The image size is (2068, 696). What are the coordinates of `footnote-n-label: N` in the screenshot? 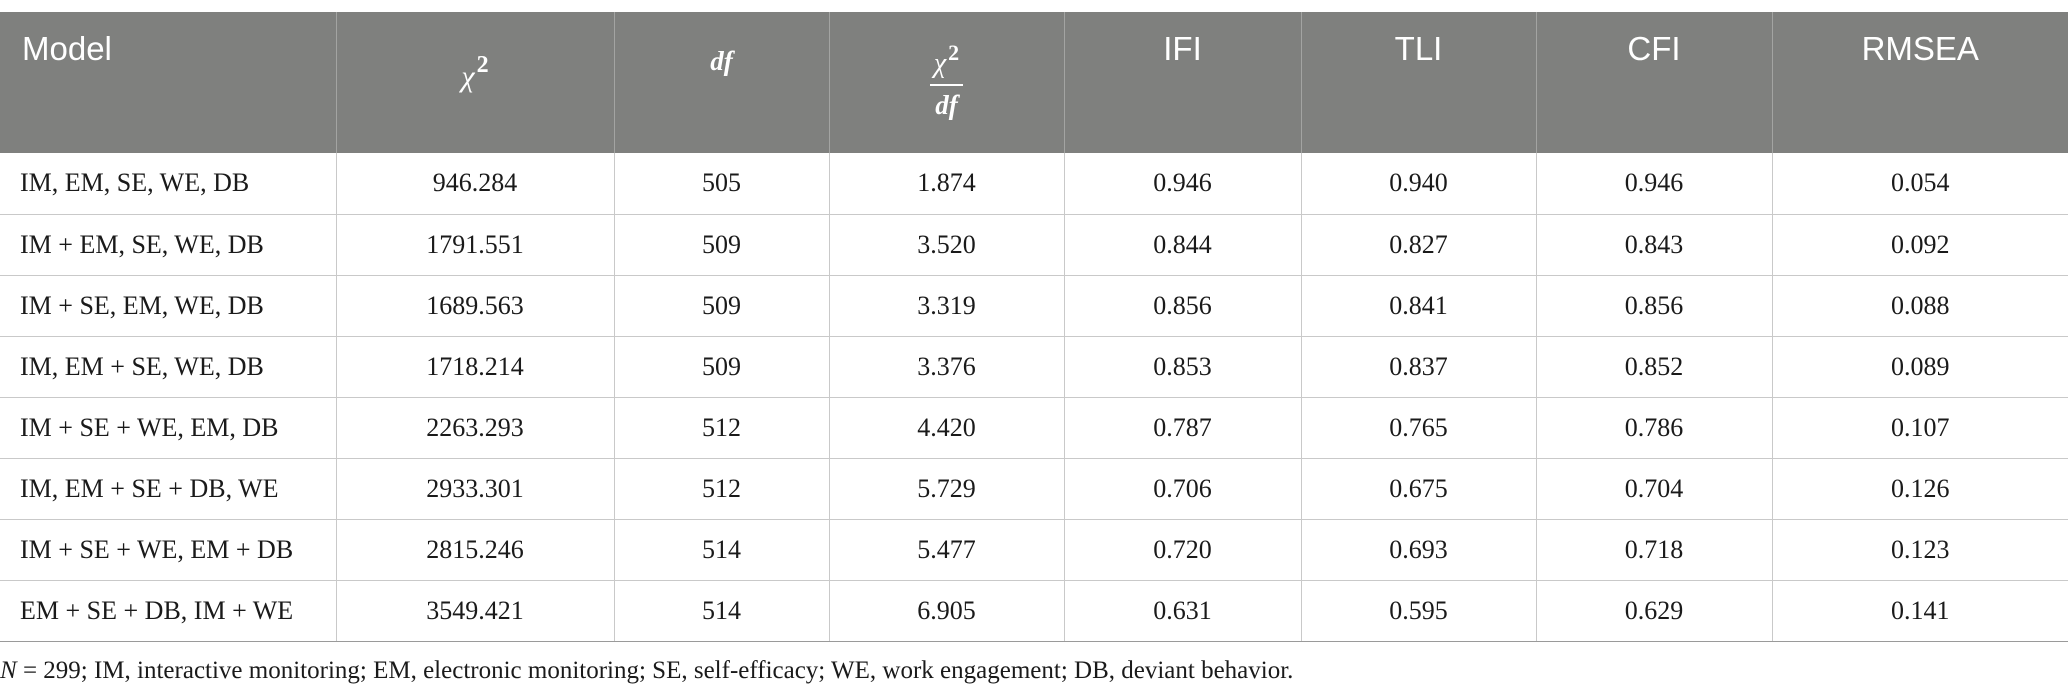 It's located at (8, 670).